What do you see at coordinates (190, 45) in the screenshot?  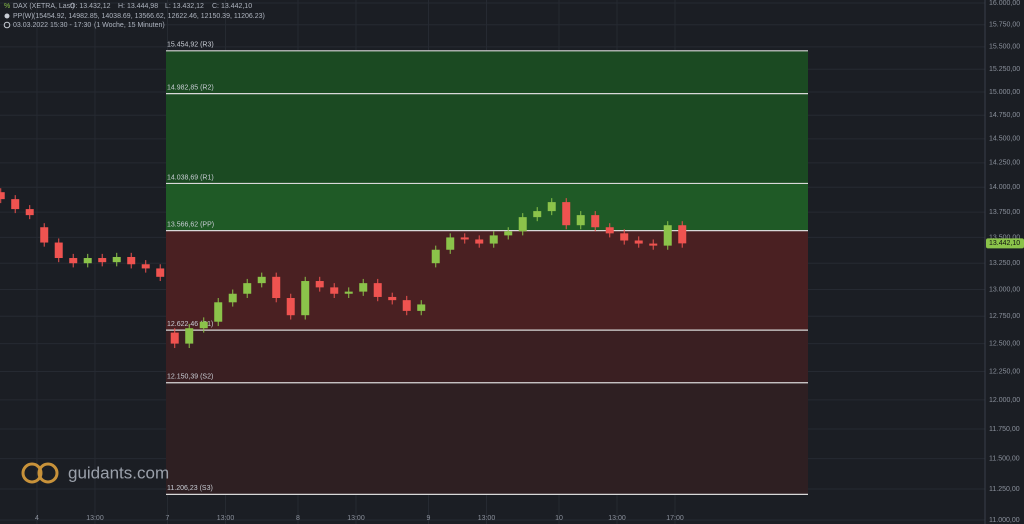 I see `pivot-label: 15.454,92 (R3)` at bounding box center [190, 45].